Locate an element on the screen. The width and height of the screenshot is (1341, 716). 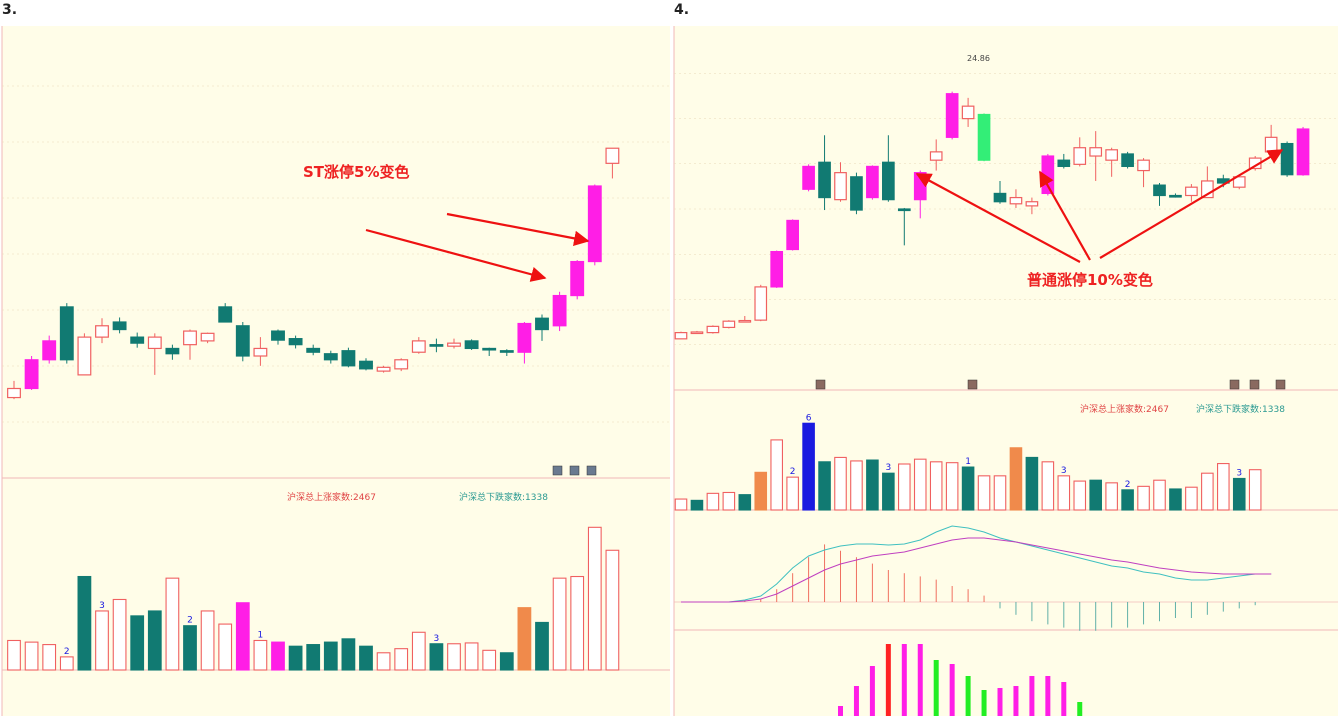
annotation-text: ST涨停5%变色 is located at coordinates (356, 172).